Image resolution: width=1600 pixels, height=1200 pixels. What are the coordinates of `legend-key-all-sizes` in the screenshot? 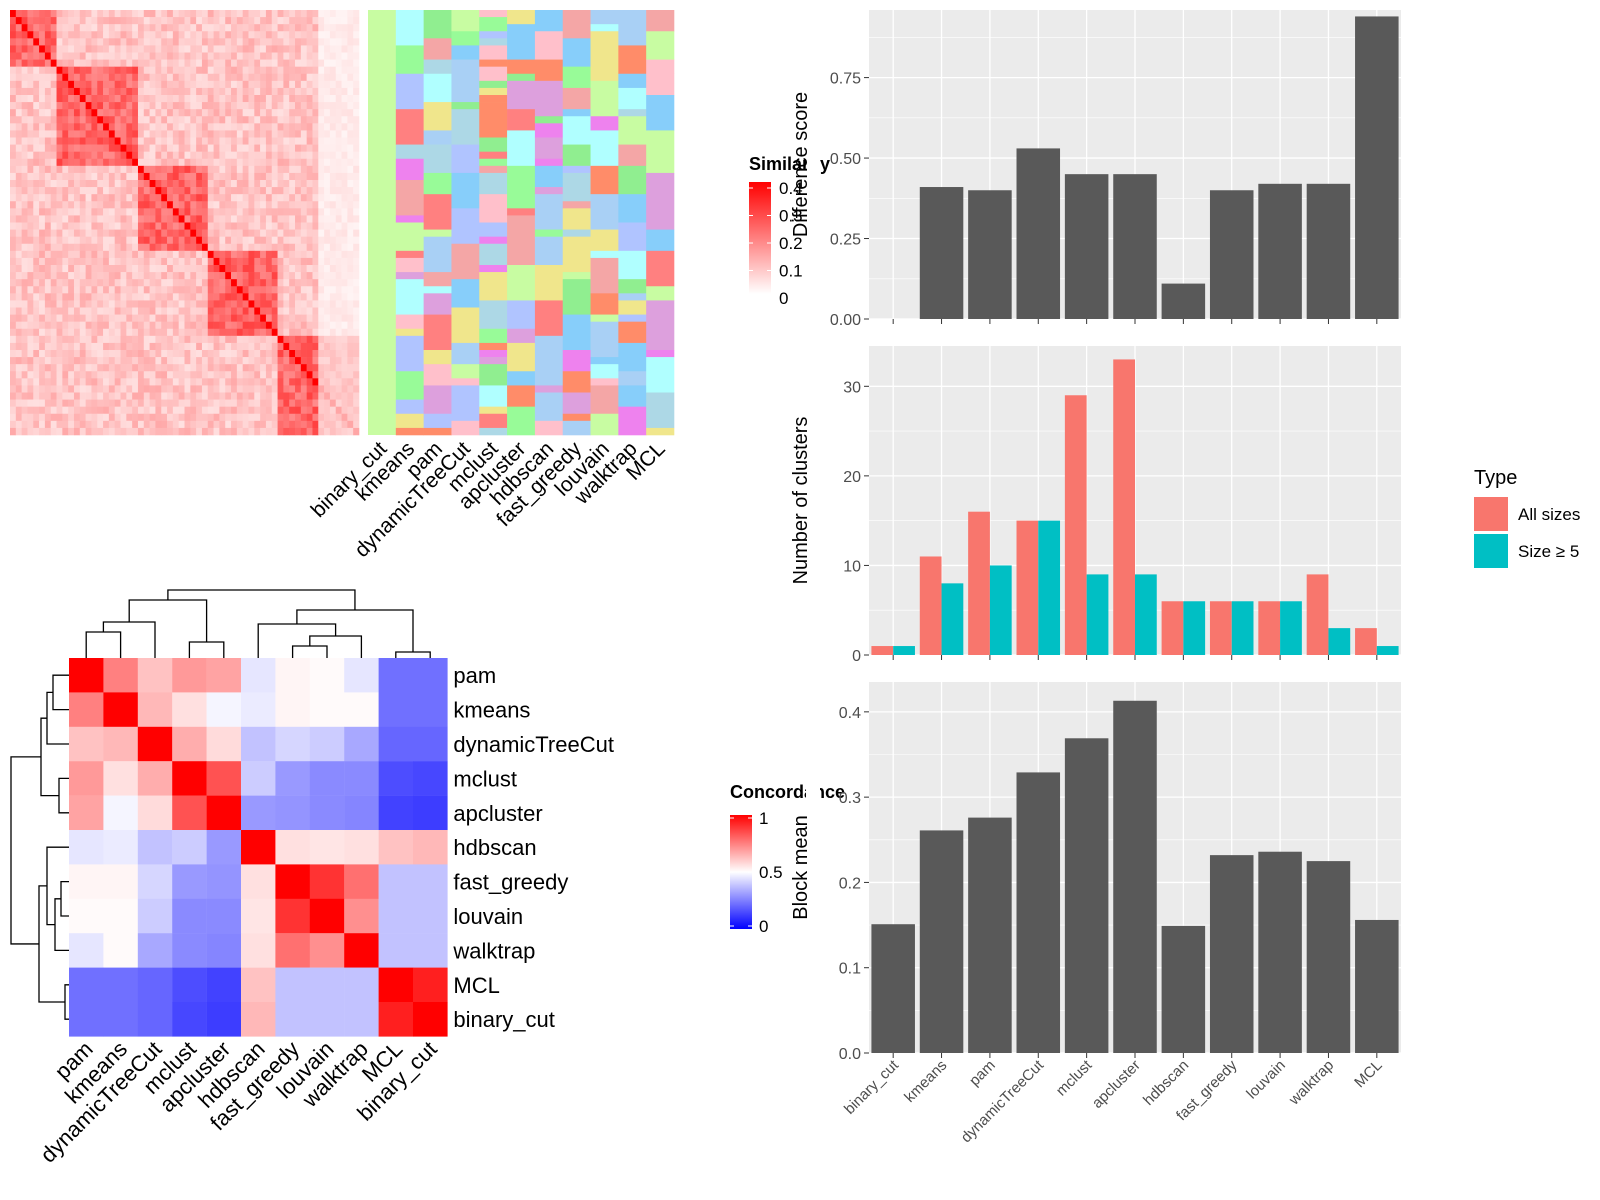 It's located at (1491, 514).